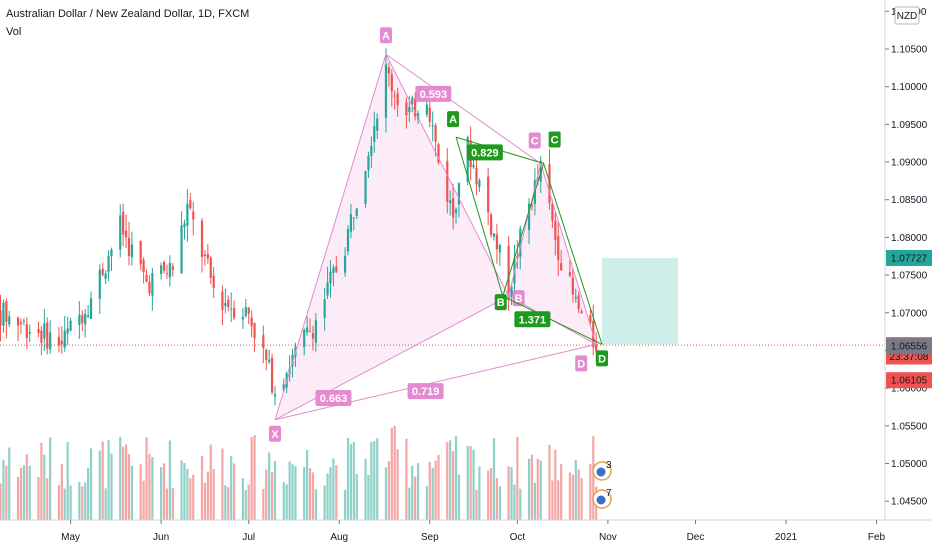 The image size is (932, 550). What do you see at coordinates (909, 381) in the screenshot?
I see `price-label: 1.06105` at bounding box center [909, 381].